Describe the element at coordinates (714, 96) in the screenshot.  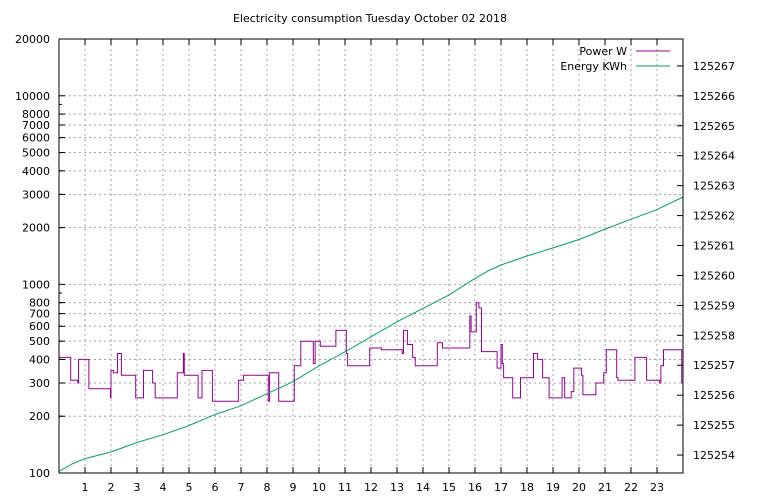
I see `y-right-tick-label: 125266` at that location.